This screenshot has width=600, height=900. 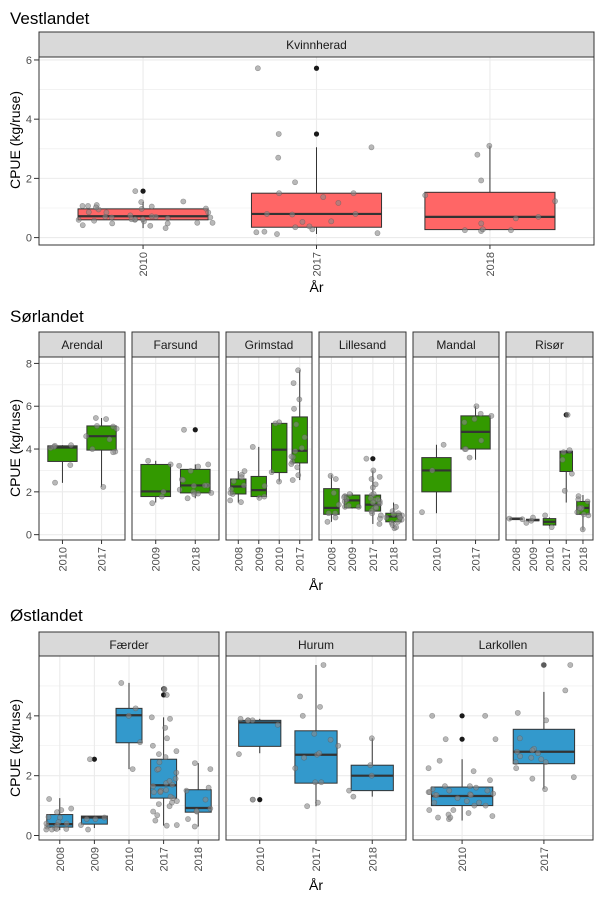 I want to click on box-2010, so click(x=62, y=464).